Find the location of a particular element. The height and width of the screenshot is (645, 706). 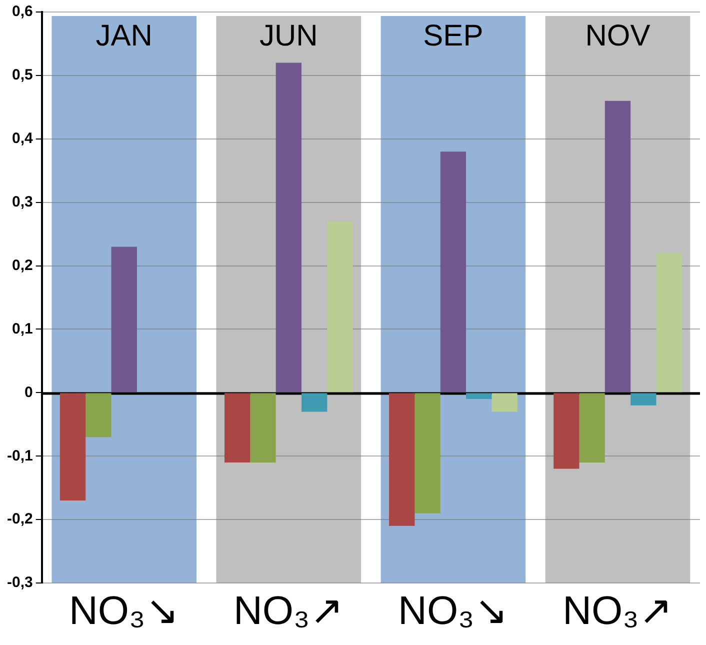

y-tick-label: 0,4 is located at coordinates (23, 139).